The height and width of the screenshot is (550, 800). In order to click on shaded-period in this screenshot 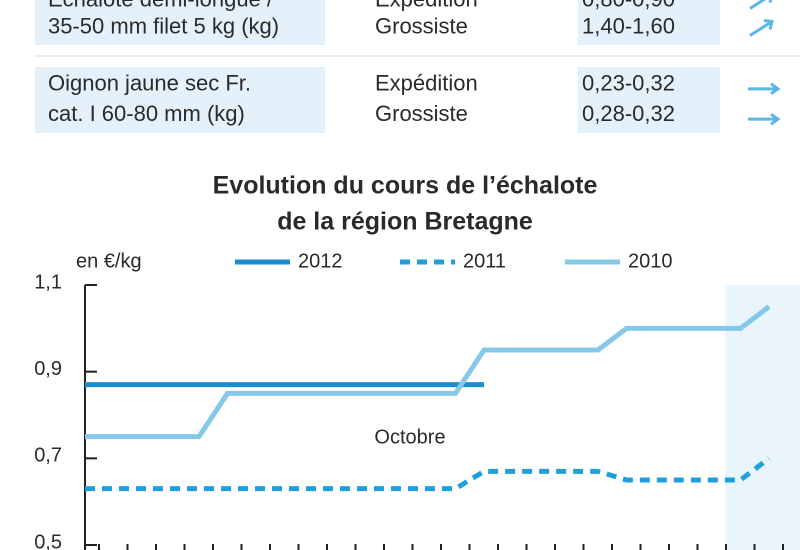, I will do `click(762, 417)`.